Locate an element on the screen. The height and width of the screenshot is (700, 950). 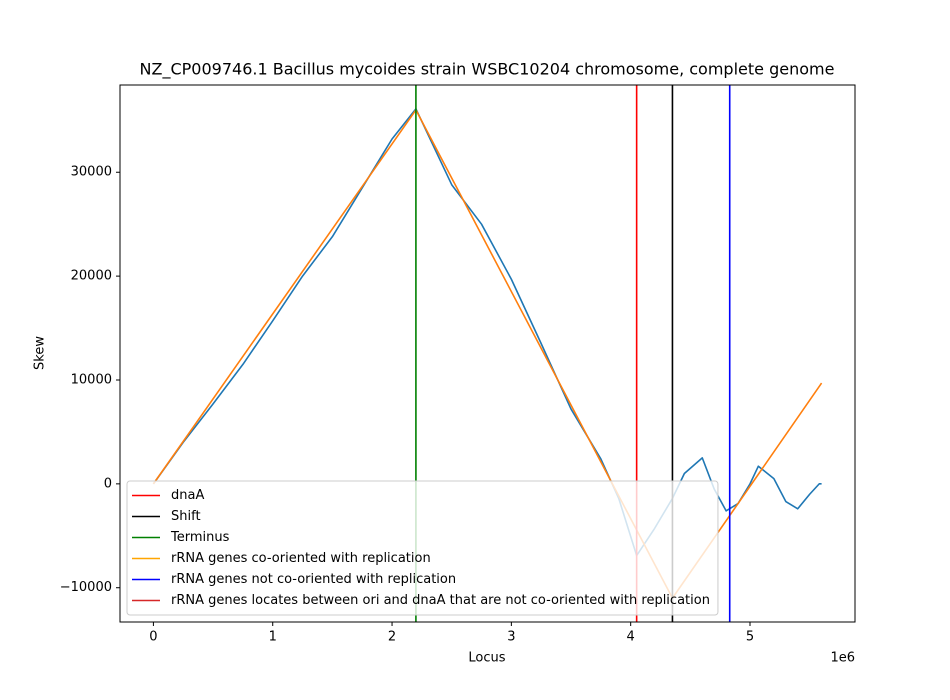
x-tick-label: 5 is located at coordinates (750, 637).